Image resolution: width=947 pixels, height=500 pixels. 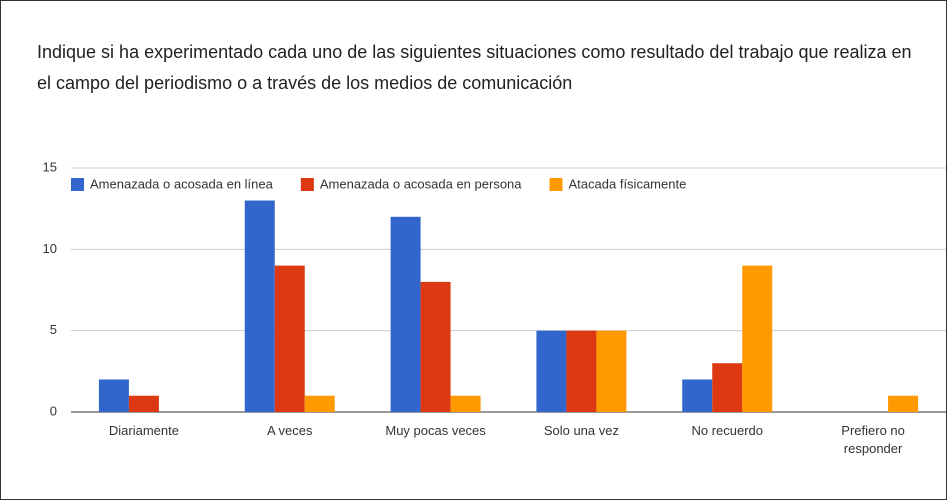 I want to click on y-tick-label: 10, so click(x=50, y=248).